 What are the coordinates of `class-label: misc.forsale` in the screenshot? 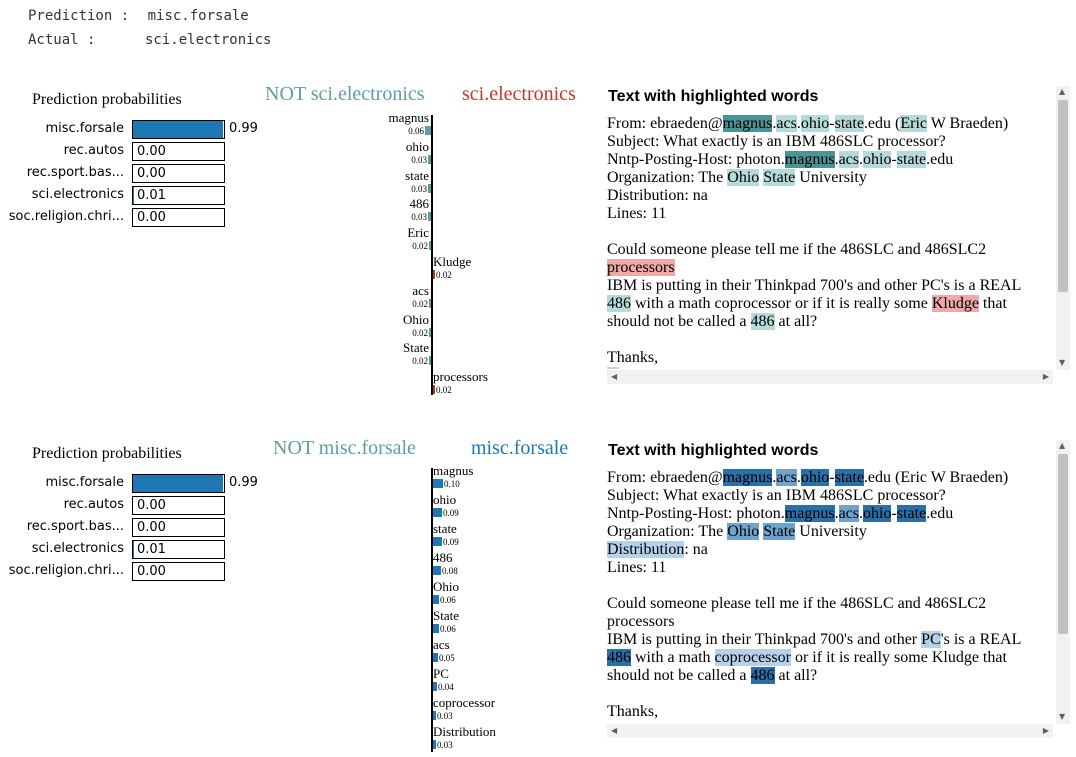 It's located at (520, 448).